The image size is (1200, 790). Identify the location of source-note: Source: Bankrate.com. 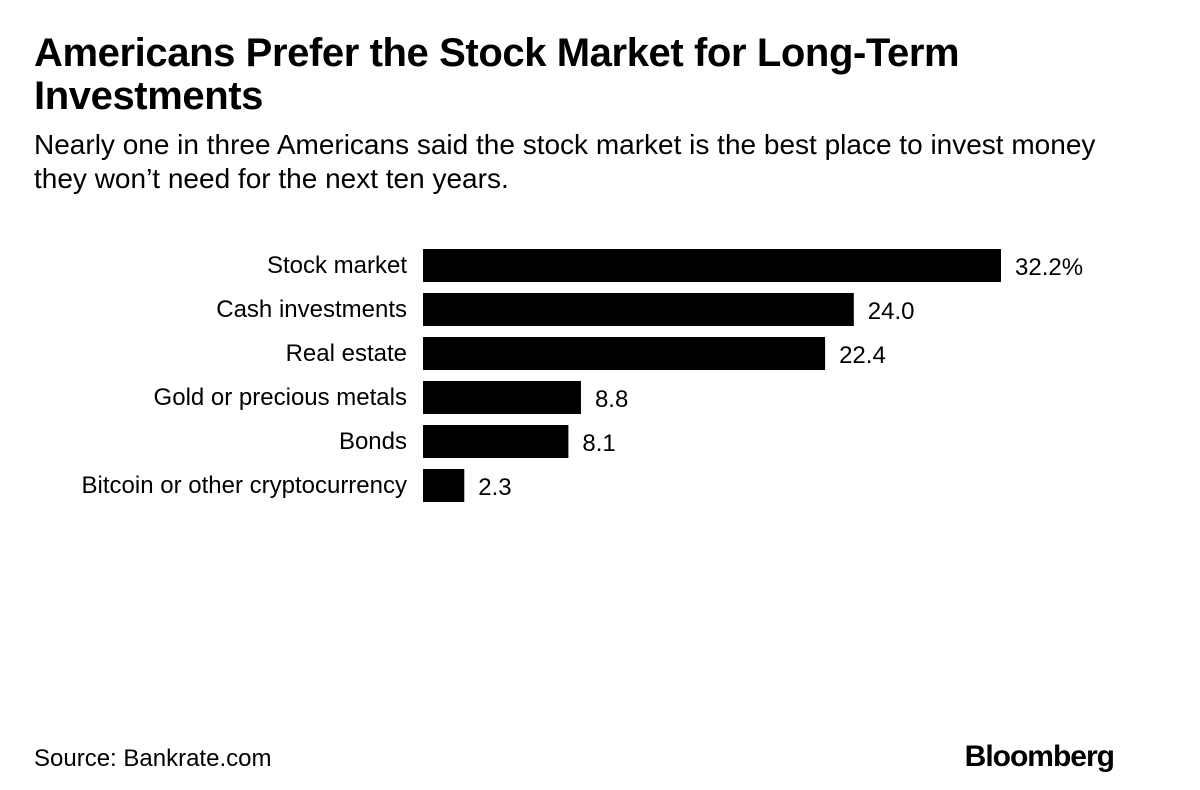
(153, 758).